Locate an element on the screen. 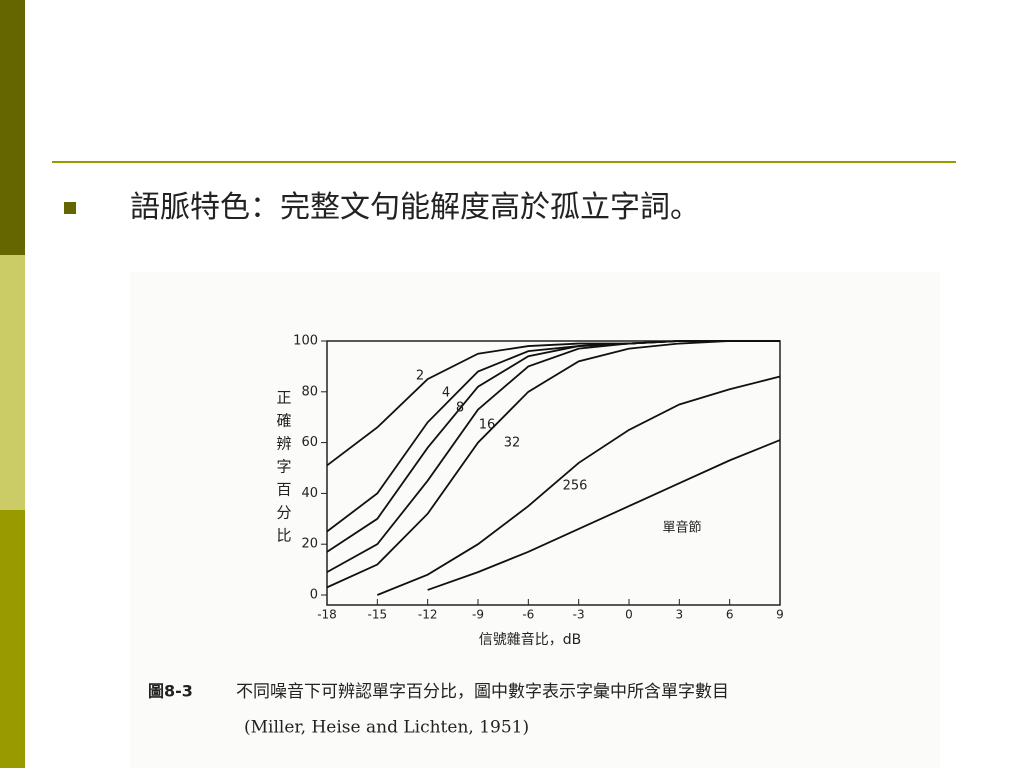  y-tick-label: 60 is located at coordinates (309, 442).